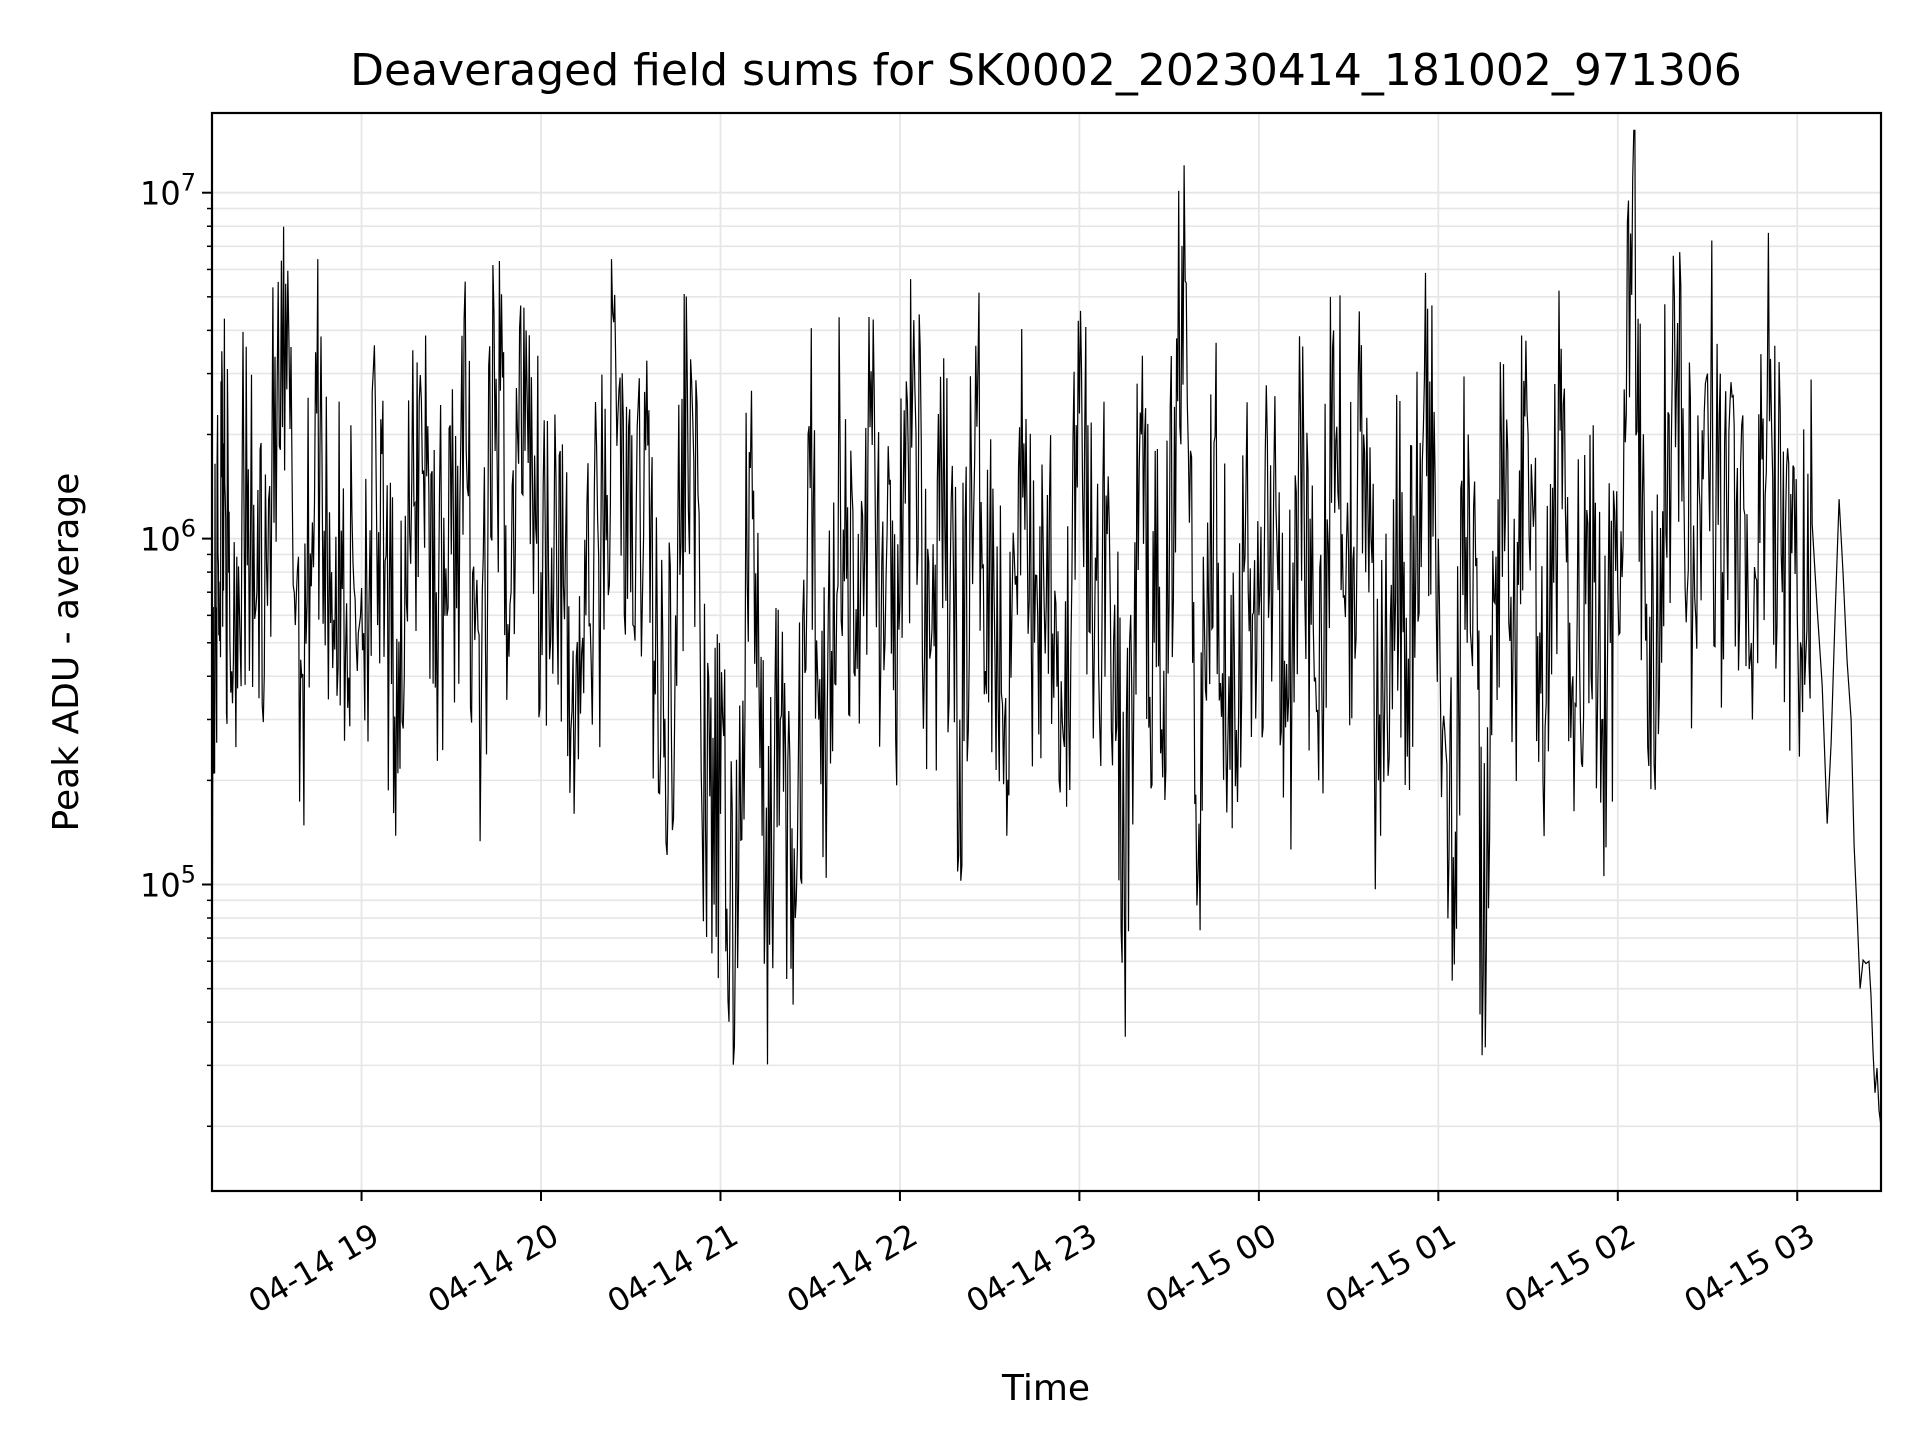 The image size is (1920, 1440). I want to click on y-axis-ticks: 10⁵ 10⁶ 10⁷, so click(176, 648).